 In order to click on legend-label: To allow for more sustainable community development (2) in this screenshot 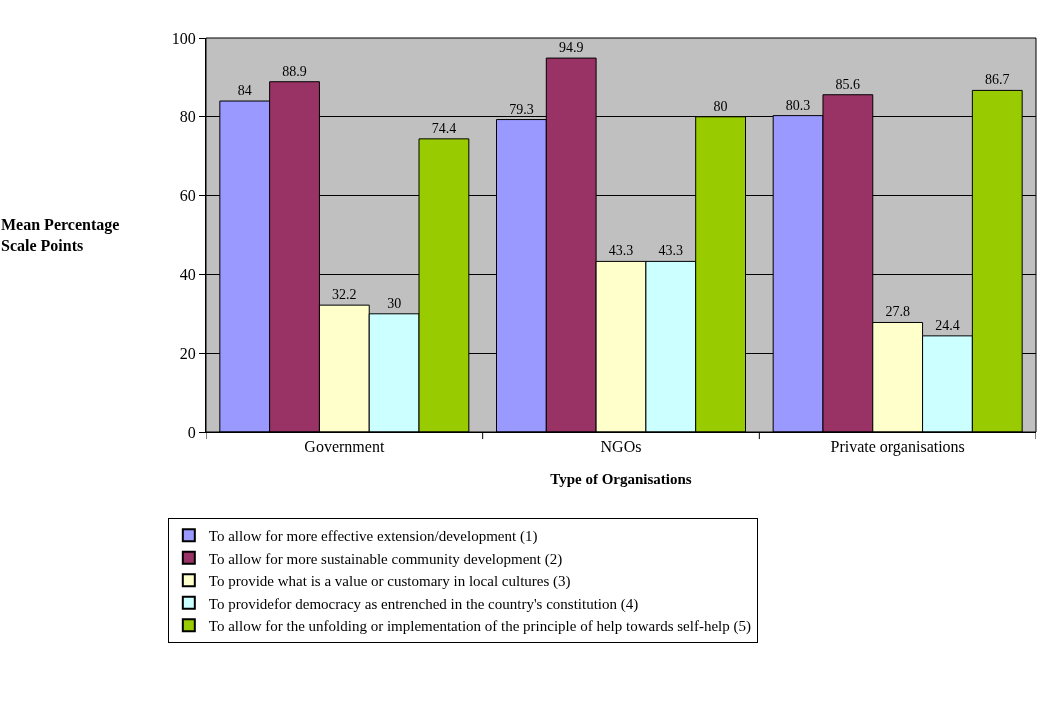, I will do `click(385, 559)`.